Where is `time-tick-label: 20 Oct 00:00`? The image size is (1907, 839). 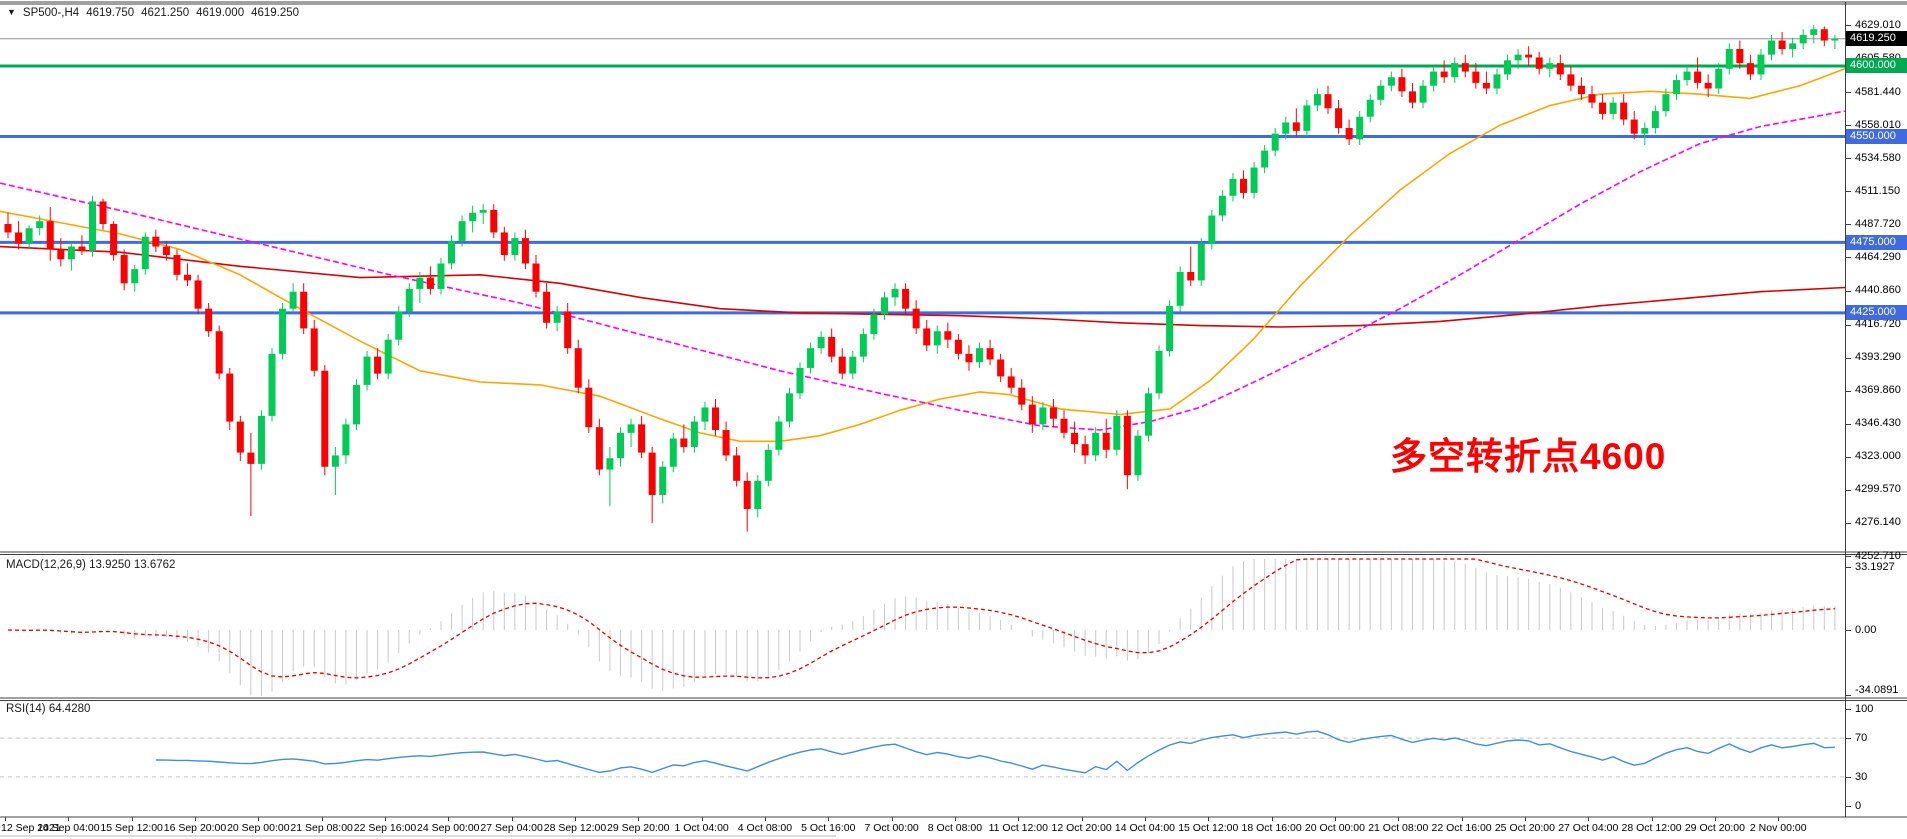 time-tick-label: 20 Oct 00:00 is located at coordinates (1334, 828).